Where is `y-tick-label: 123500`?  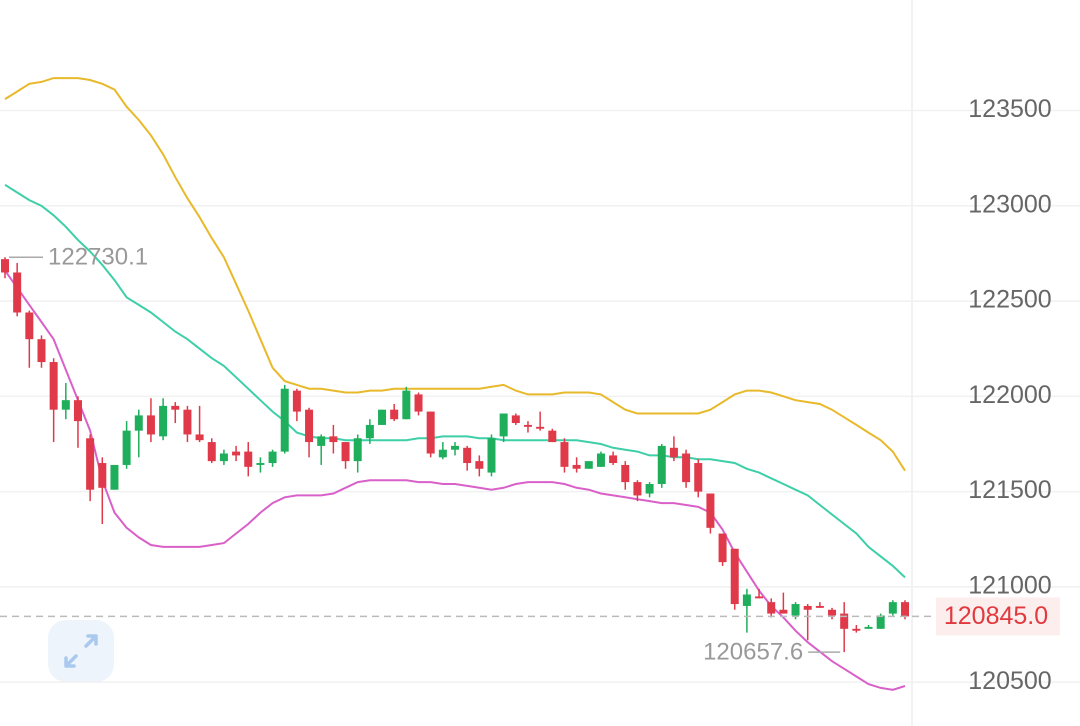 y-tick-label: 123500 is located at coordinates (1009, 109).